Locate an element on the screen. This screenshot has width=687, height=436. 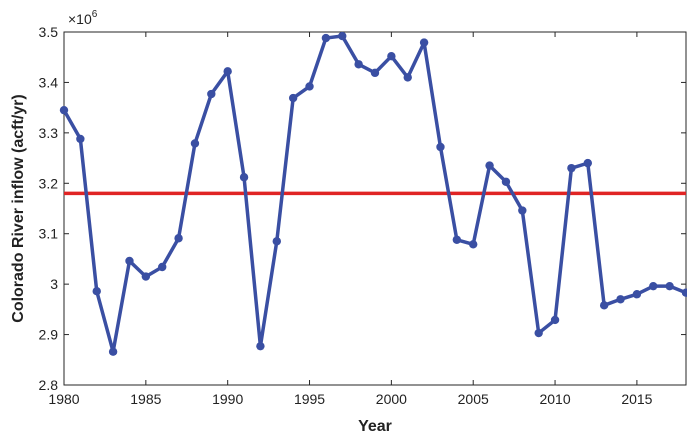
y-tick-label: 2.9 is located at coordinates (49, 335).